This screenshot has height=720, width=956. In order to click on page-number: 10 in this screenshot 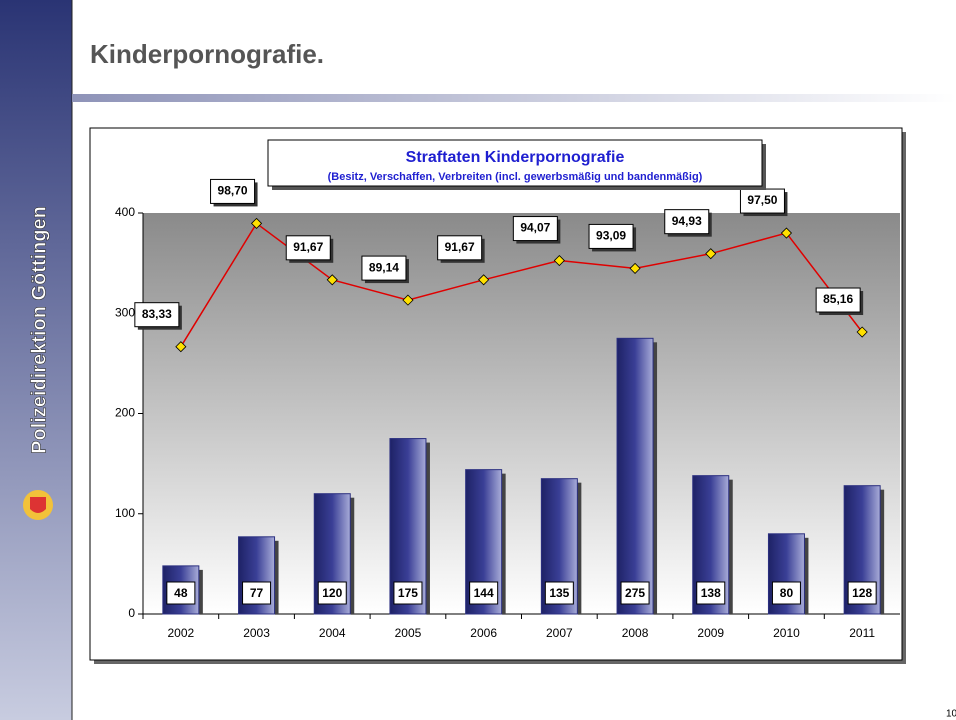, I will do `click(951, 714)`.